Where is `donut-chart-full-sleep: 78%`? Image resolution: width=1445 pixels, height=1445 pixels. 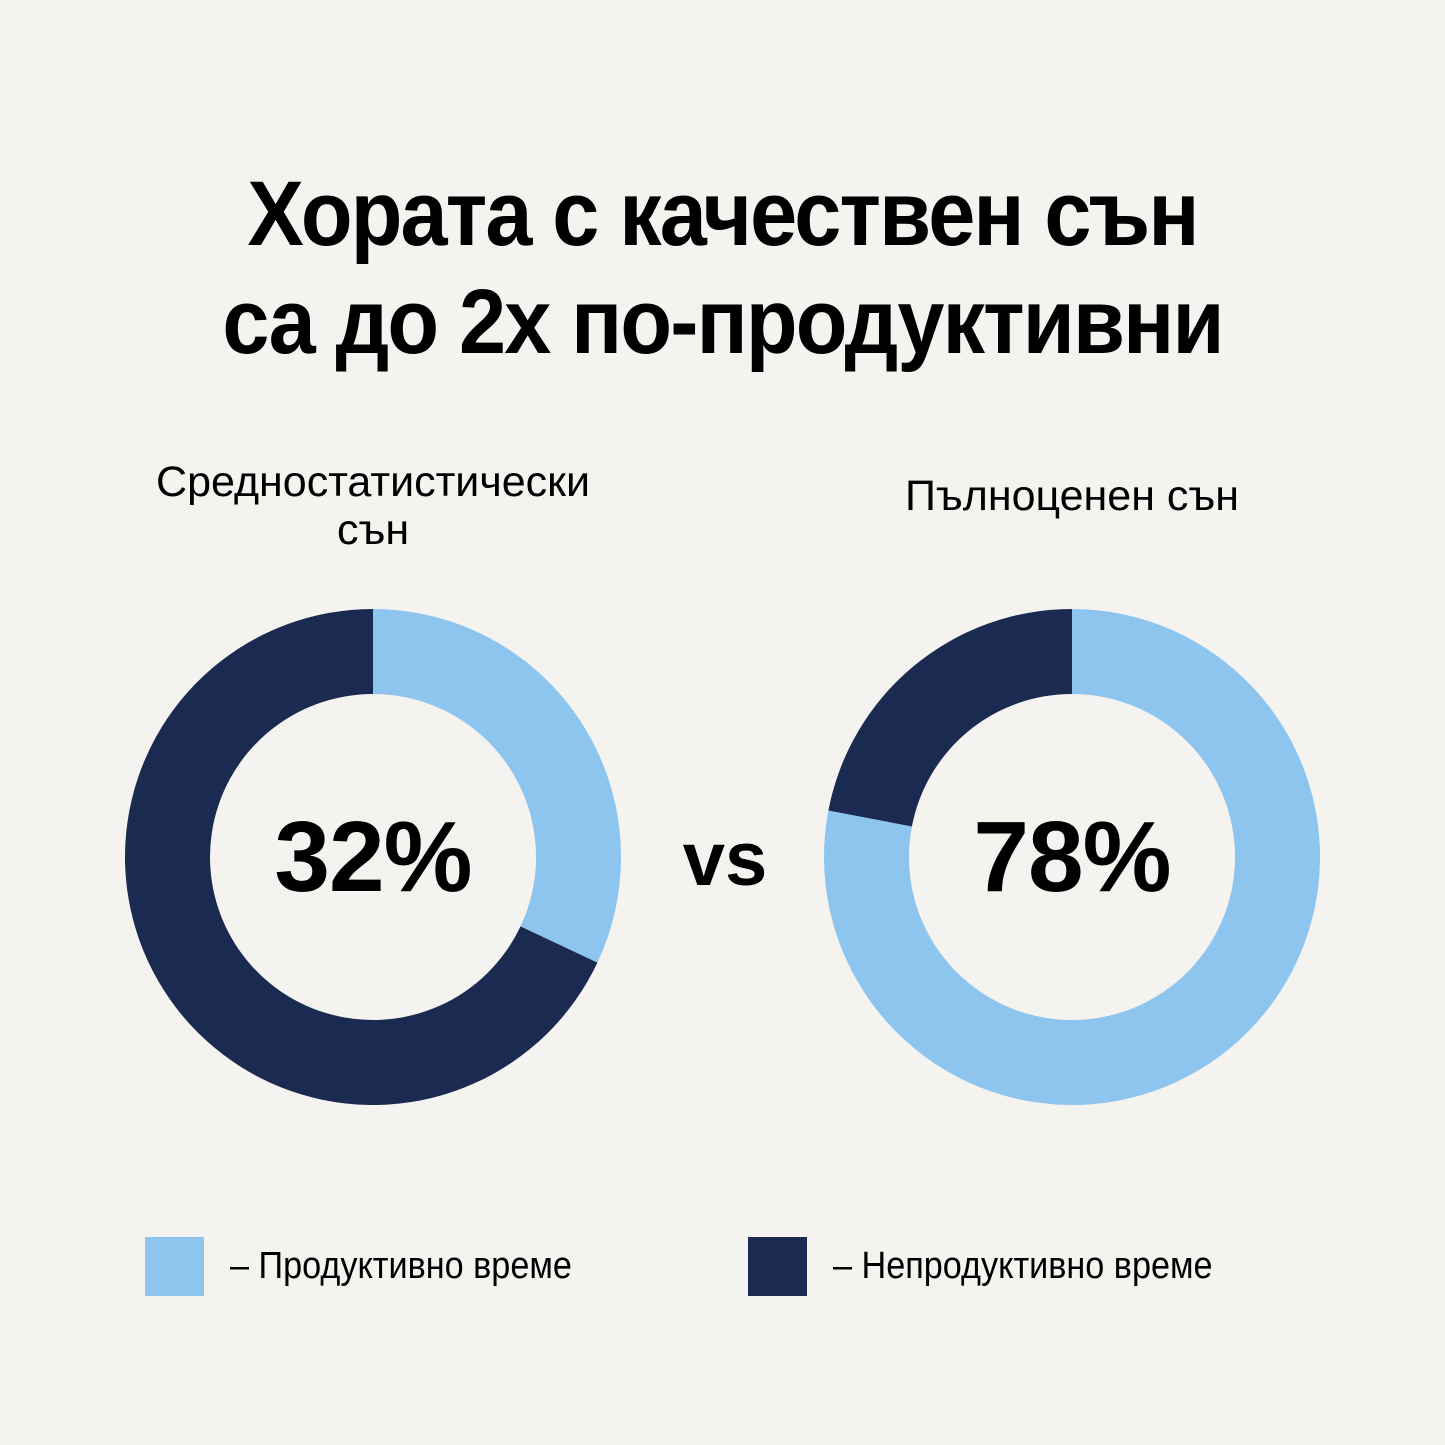
donut-chart-full-sleep: 78% is located at coordinates (1072, 857).